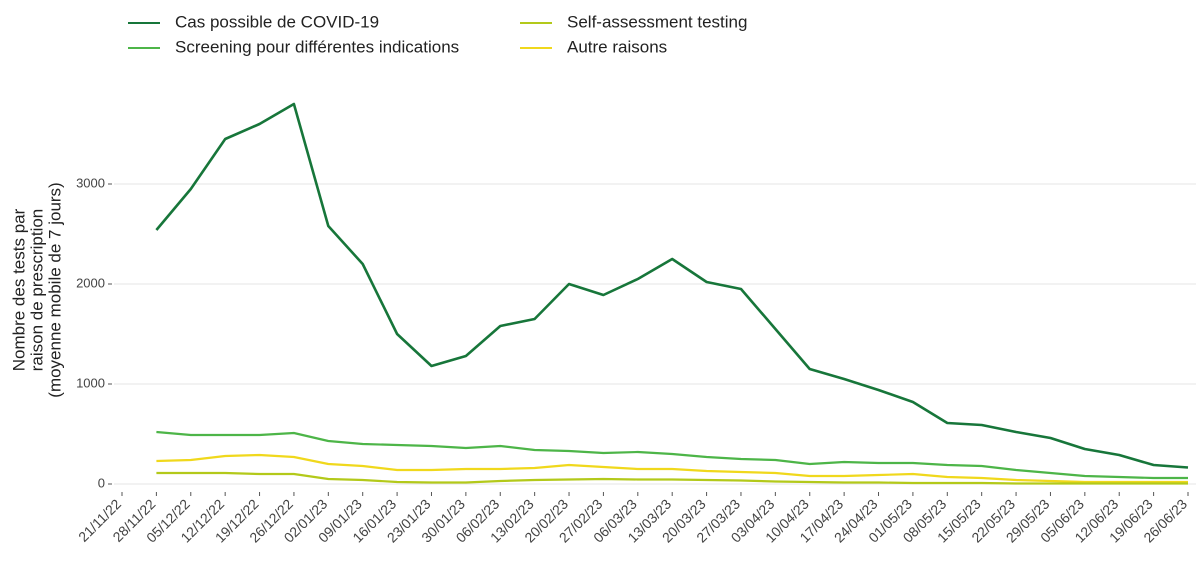 The width and height of the screenshot is (1200, 581). What do you see at coordinates (101, 482) in the screenshot?
I see `y-tick-label: 0` at bounding box center [101, 482].